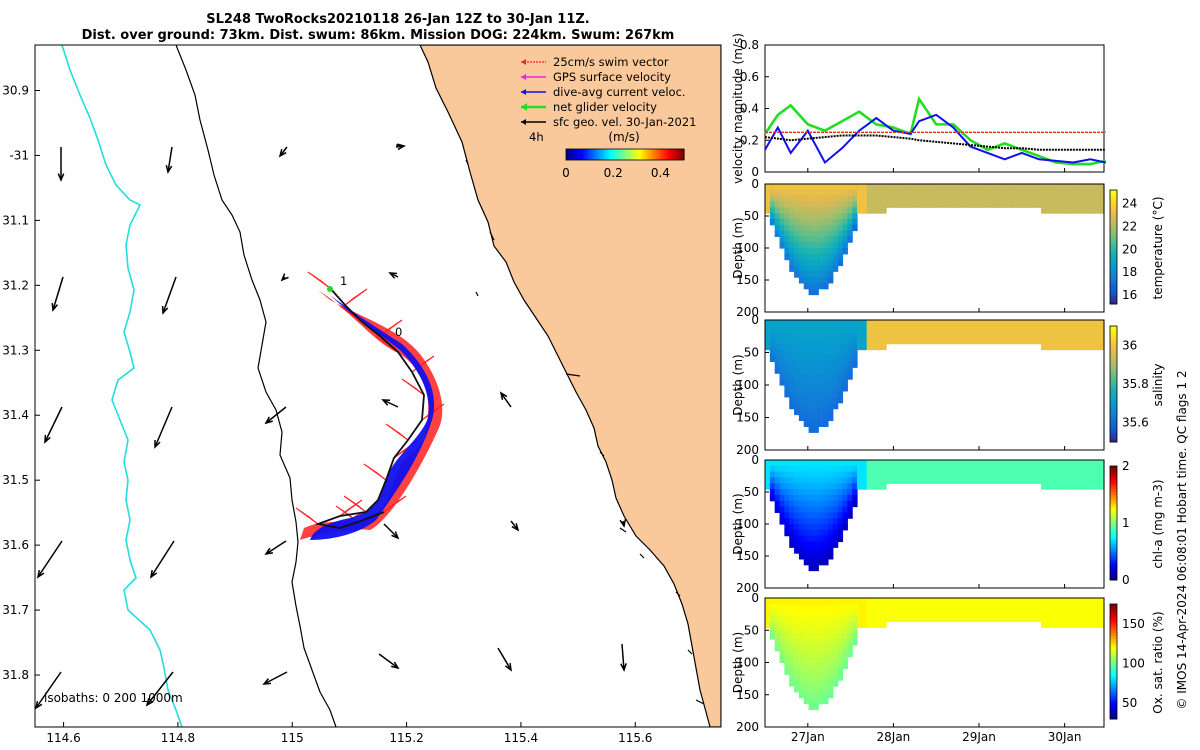  What do you see at coordinates (585, 154) in the screenshot?
I see `colorbar-cell` at bounding box center [585, 154].